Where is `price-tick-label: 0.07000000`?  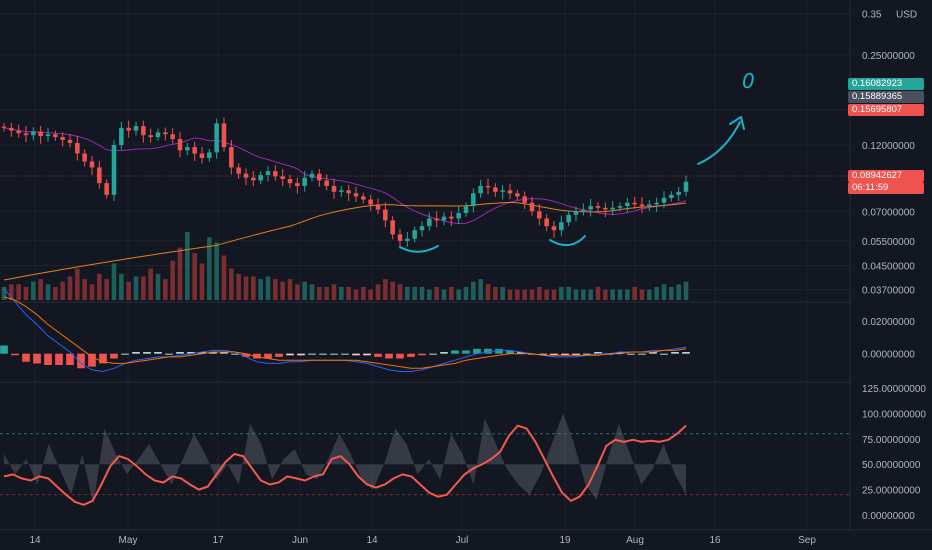 price-tick-label: 0.07000000 is located at coordinates (888, 212).